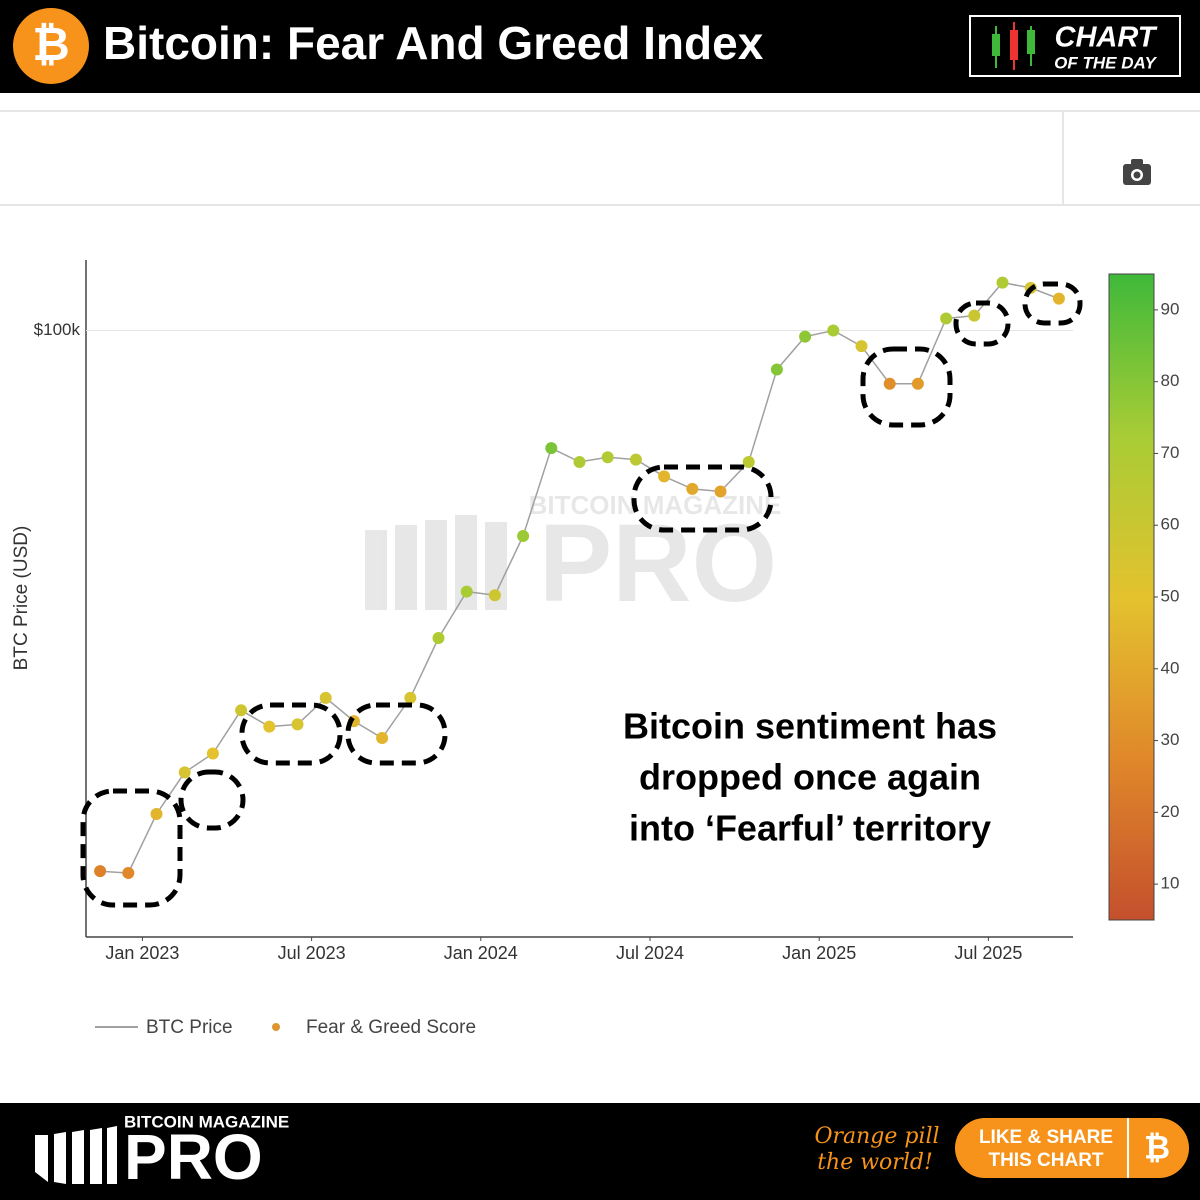 This screenshot has width=1200, height=1200. What do you see at coordinates (876, 1136) in the screenshot?
I see `slogan-line1: Orange pill` at bounding box center [876, 1136].